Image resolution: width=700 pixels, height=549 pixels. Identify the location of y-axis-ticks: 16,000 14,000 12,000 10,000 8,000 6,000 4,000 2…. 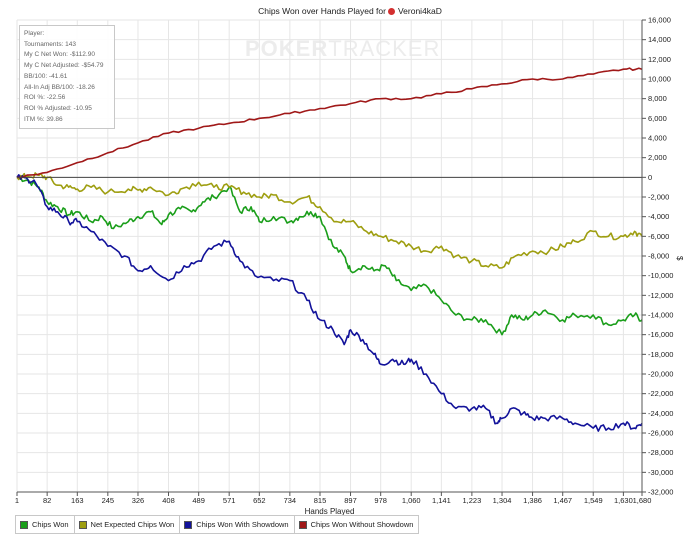
(657, 256).